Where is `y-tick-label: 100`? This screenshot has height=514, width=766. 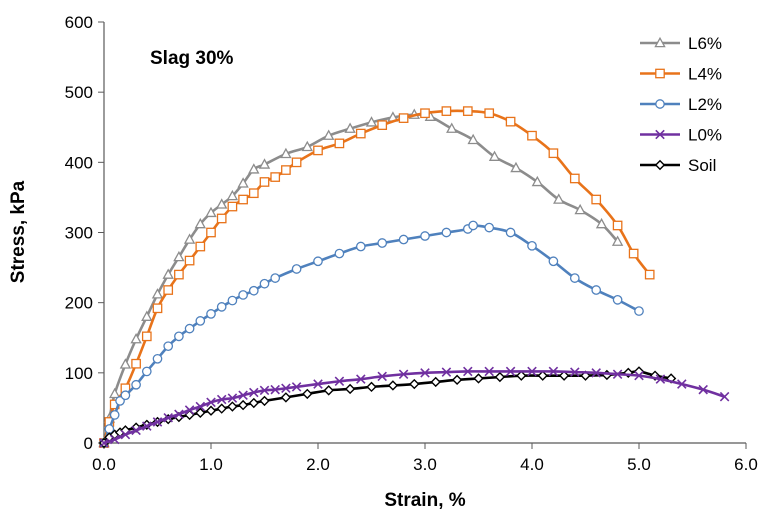 y-tick-label: 100 is located at coordinates (79, 373).